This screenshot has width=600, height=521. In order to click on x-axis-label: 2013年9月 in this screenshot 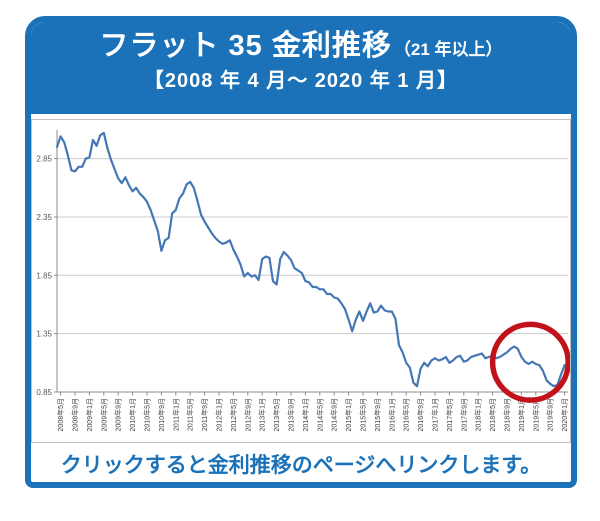, I will do `click(291, 414)`.